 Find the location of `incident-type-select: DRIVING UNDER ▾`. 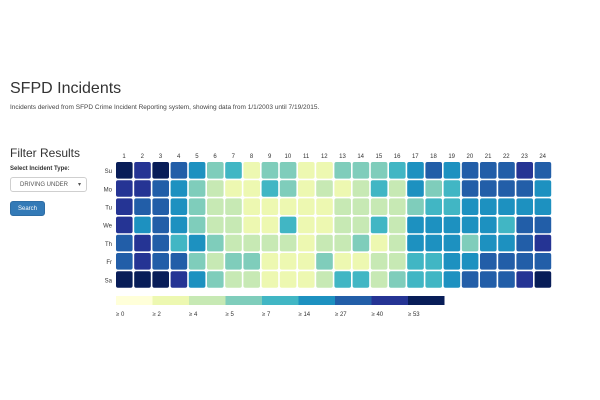

incident-type-select: DRIVING UNDER ▾ is located at coordinates (48, 184).